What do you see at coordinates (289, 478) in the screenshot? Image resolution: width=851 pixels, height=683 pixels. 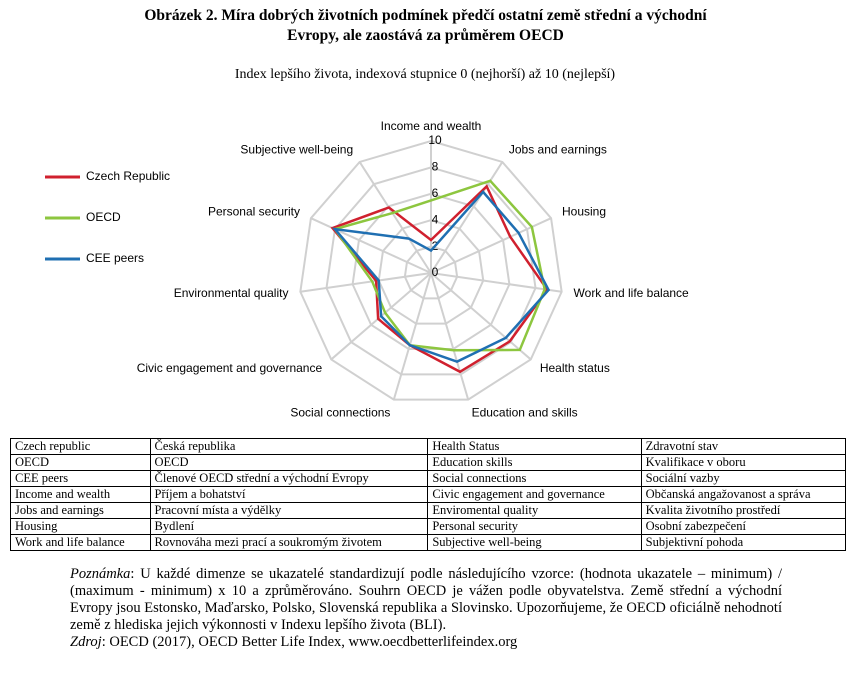 I see `table-cell: Členové OECD střední a východní Evropy` at bounding box center [289, 478].